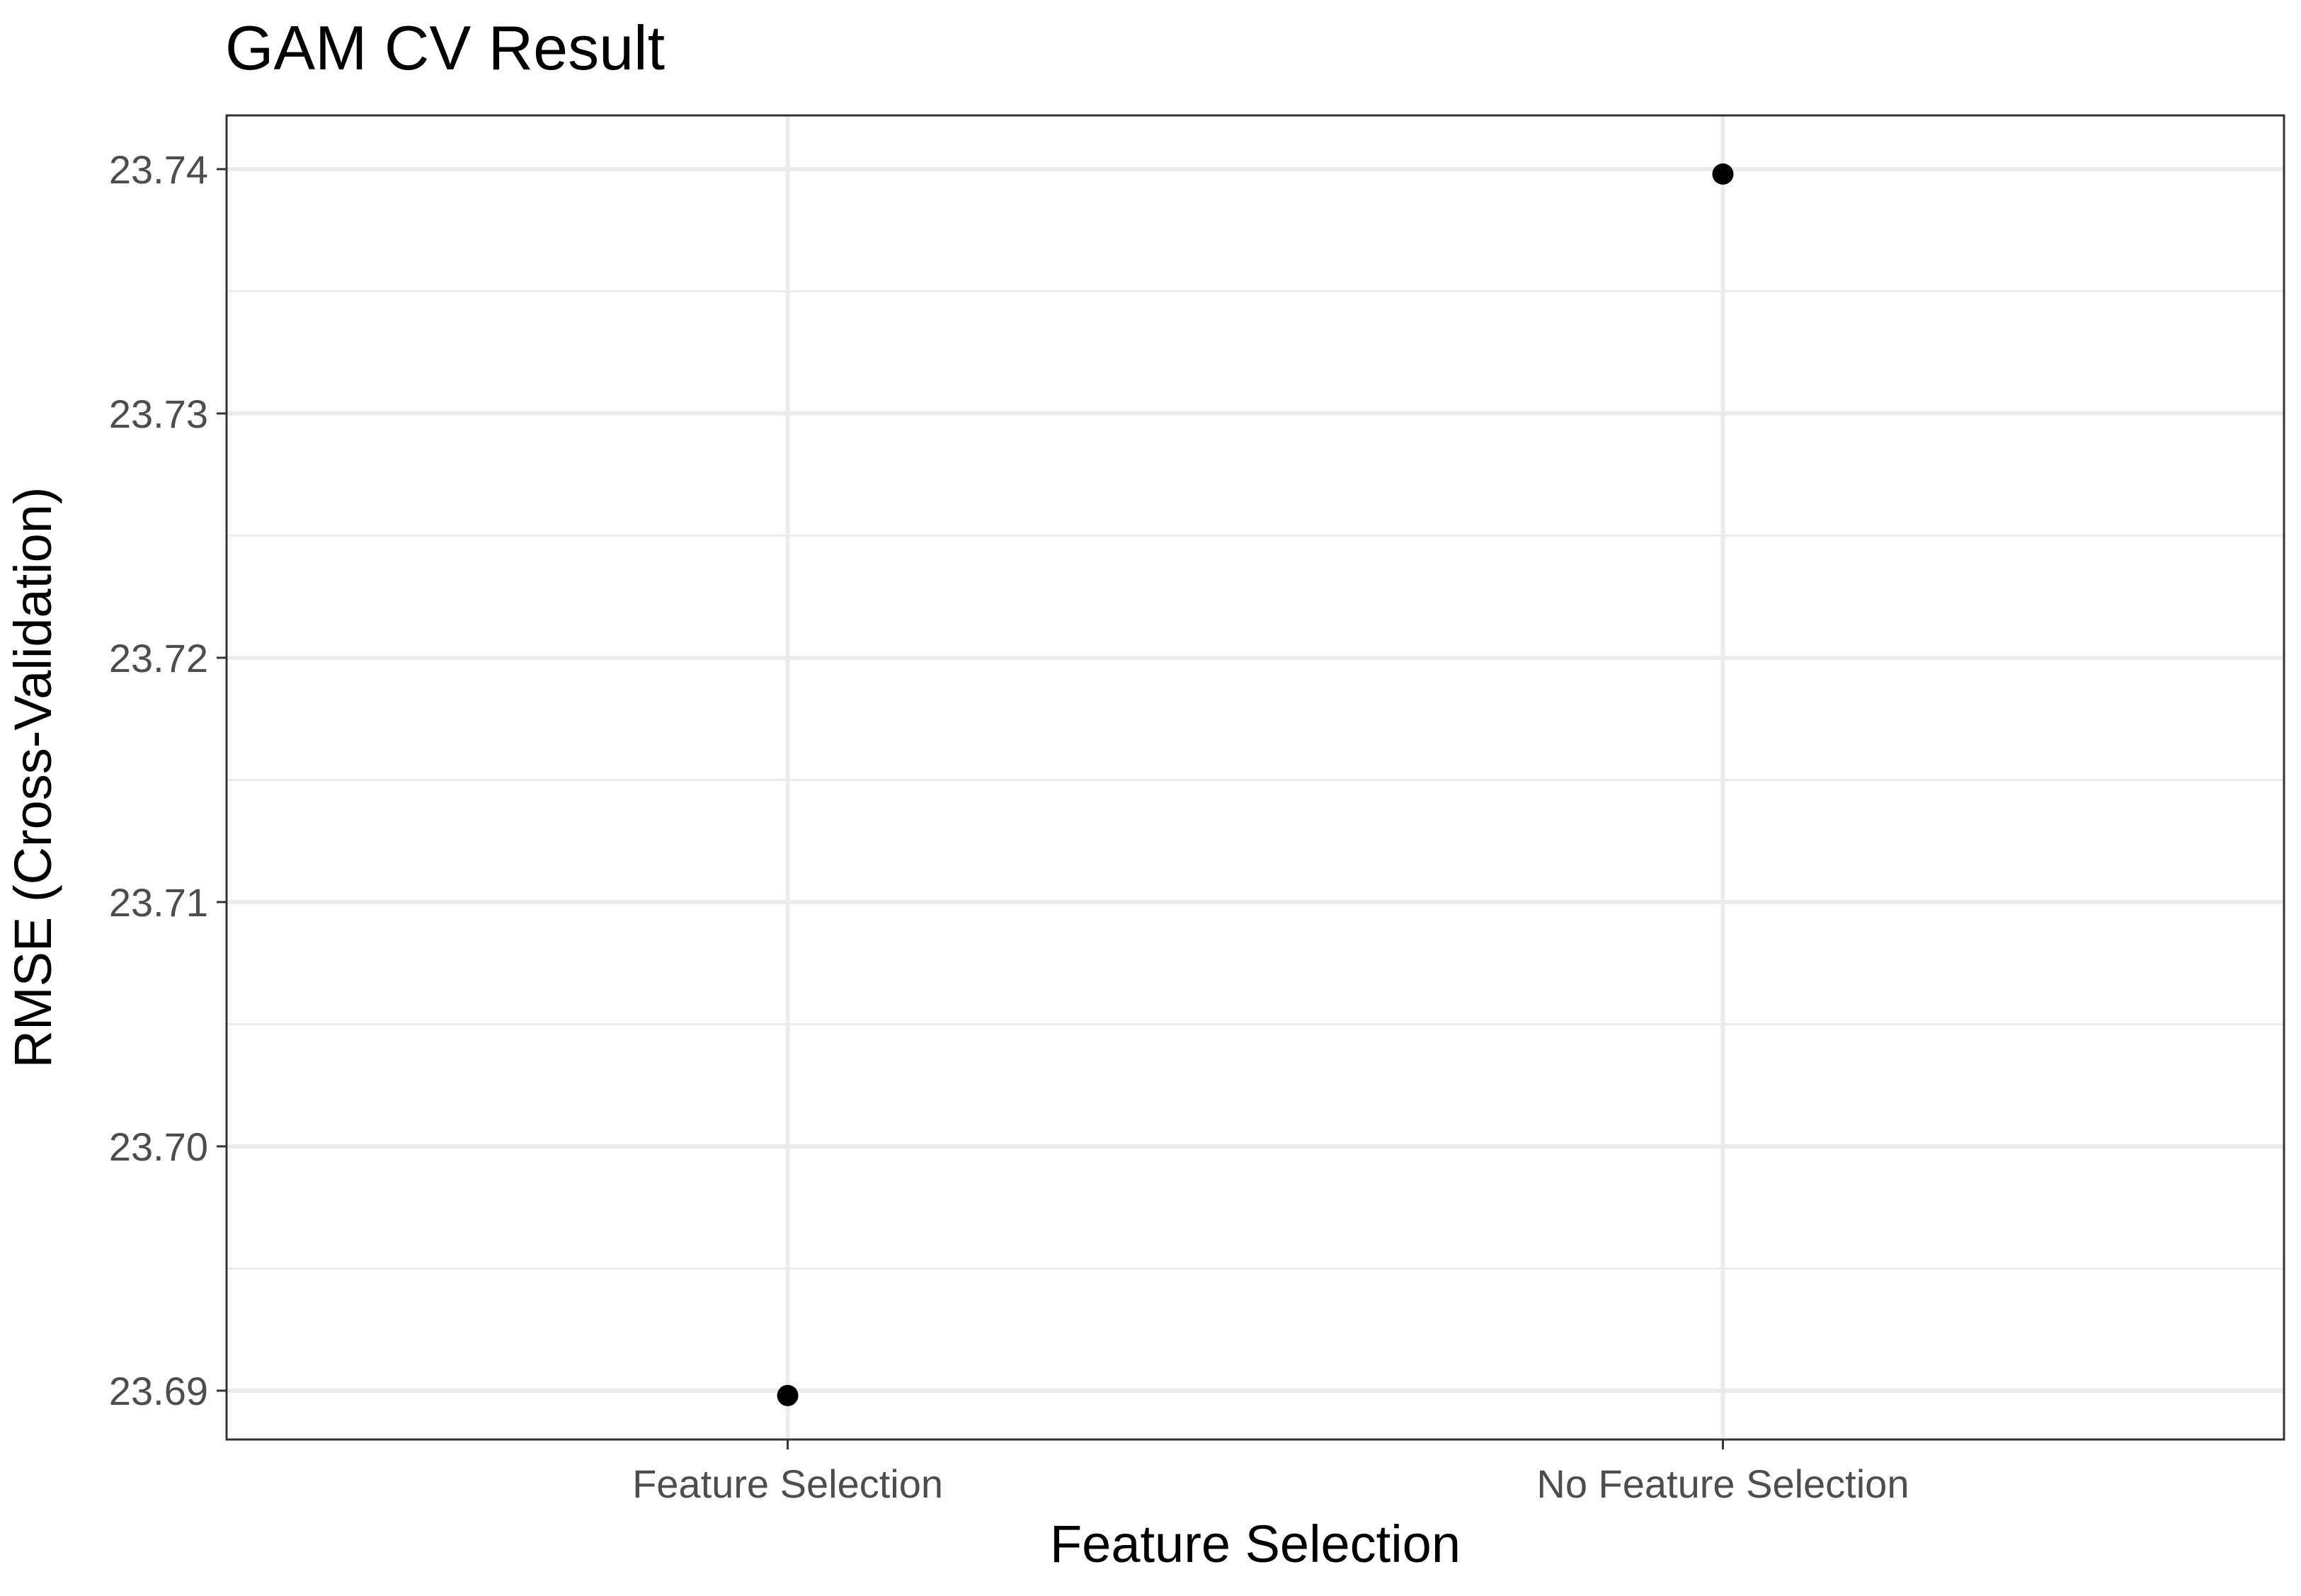 This screenshot has width=2301, height=1596. Describe the element at coordinates (158, 1391) in the screenshot. I see `y-tick-label: 23.69` at that location.